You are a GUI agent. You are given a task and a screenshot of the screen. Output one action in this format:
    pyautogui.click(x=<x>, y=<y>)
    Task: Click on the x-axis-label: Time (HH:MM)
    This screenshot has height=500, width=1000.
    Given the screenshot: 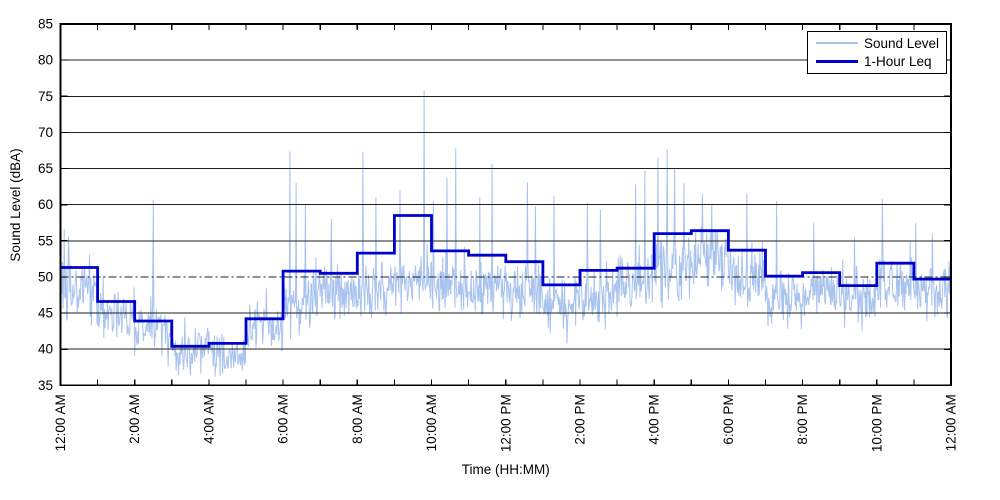 What is the action you would take?
    pyautogui.click(x=506, y=469)
    